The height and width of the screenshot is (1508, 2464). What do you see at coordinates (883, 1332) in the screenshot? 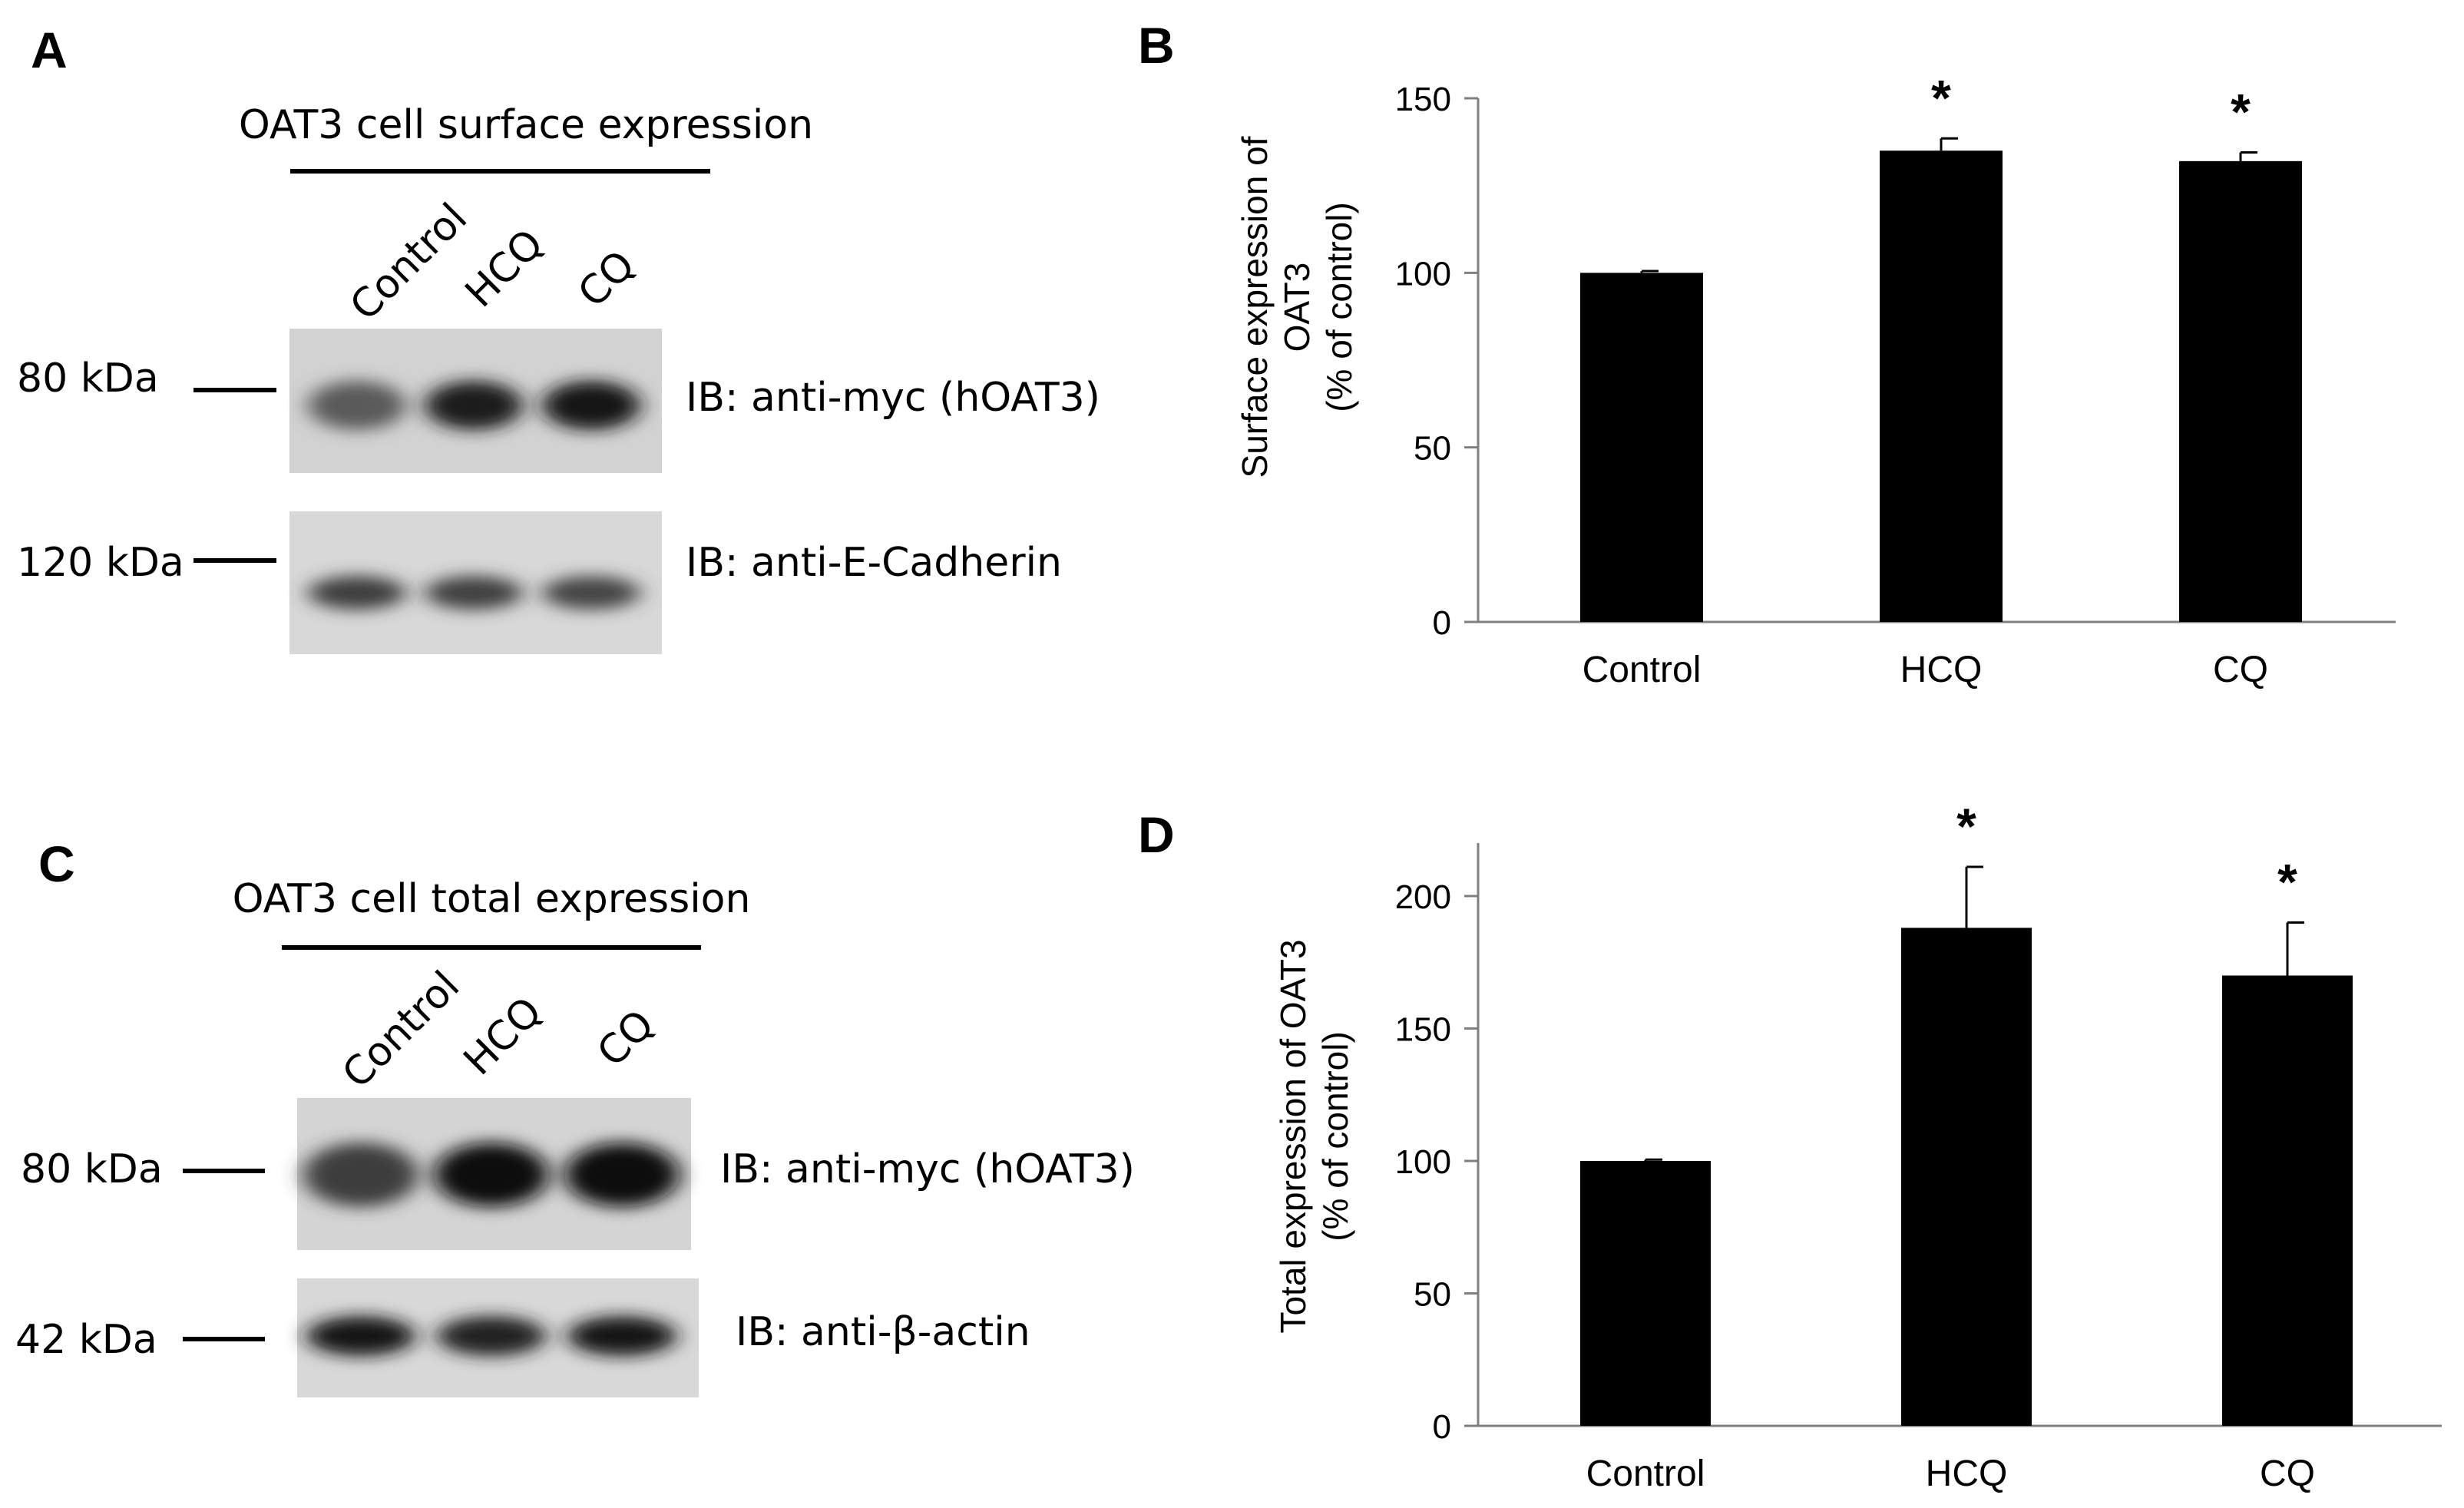
I see `blot-antibody-label: IB: anti-β-actin` at bounding box center [883, 1332].